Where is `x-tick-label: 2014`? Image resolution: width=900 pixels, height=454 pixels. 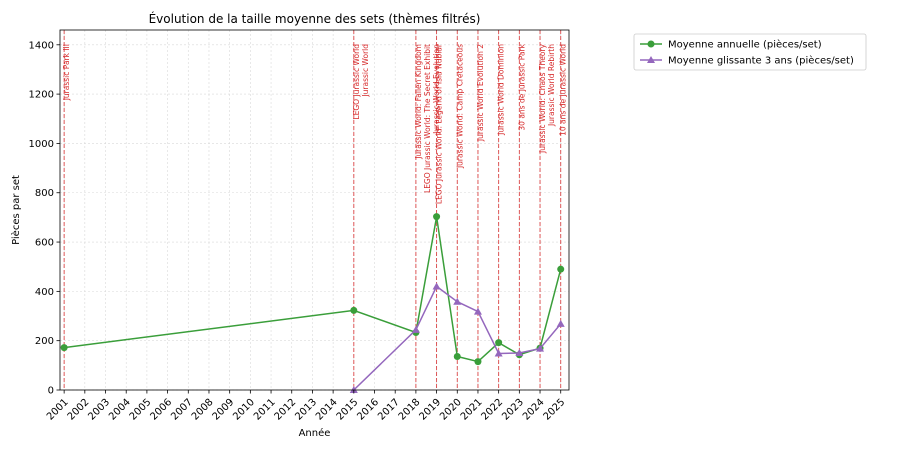
x-tick-label: 2014 is located at coordinates (327, 410).